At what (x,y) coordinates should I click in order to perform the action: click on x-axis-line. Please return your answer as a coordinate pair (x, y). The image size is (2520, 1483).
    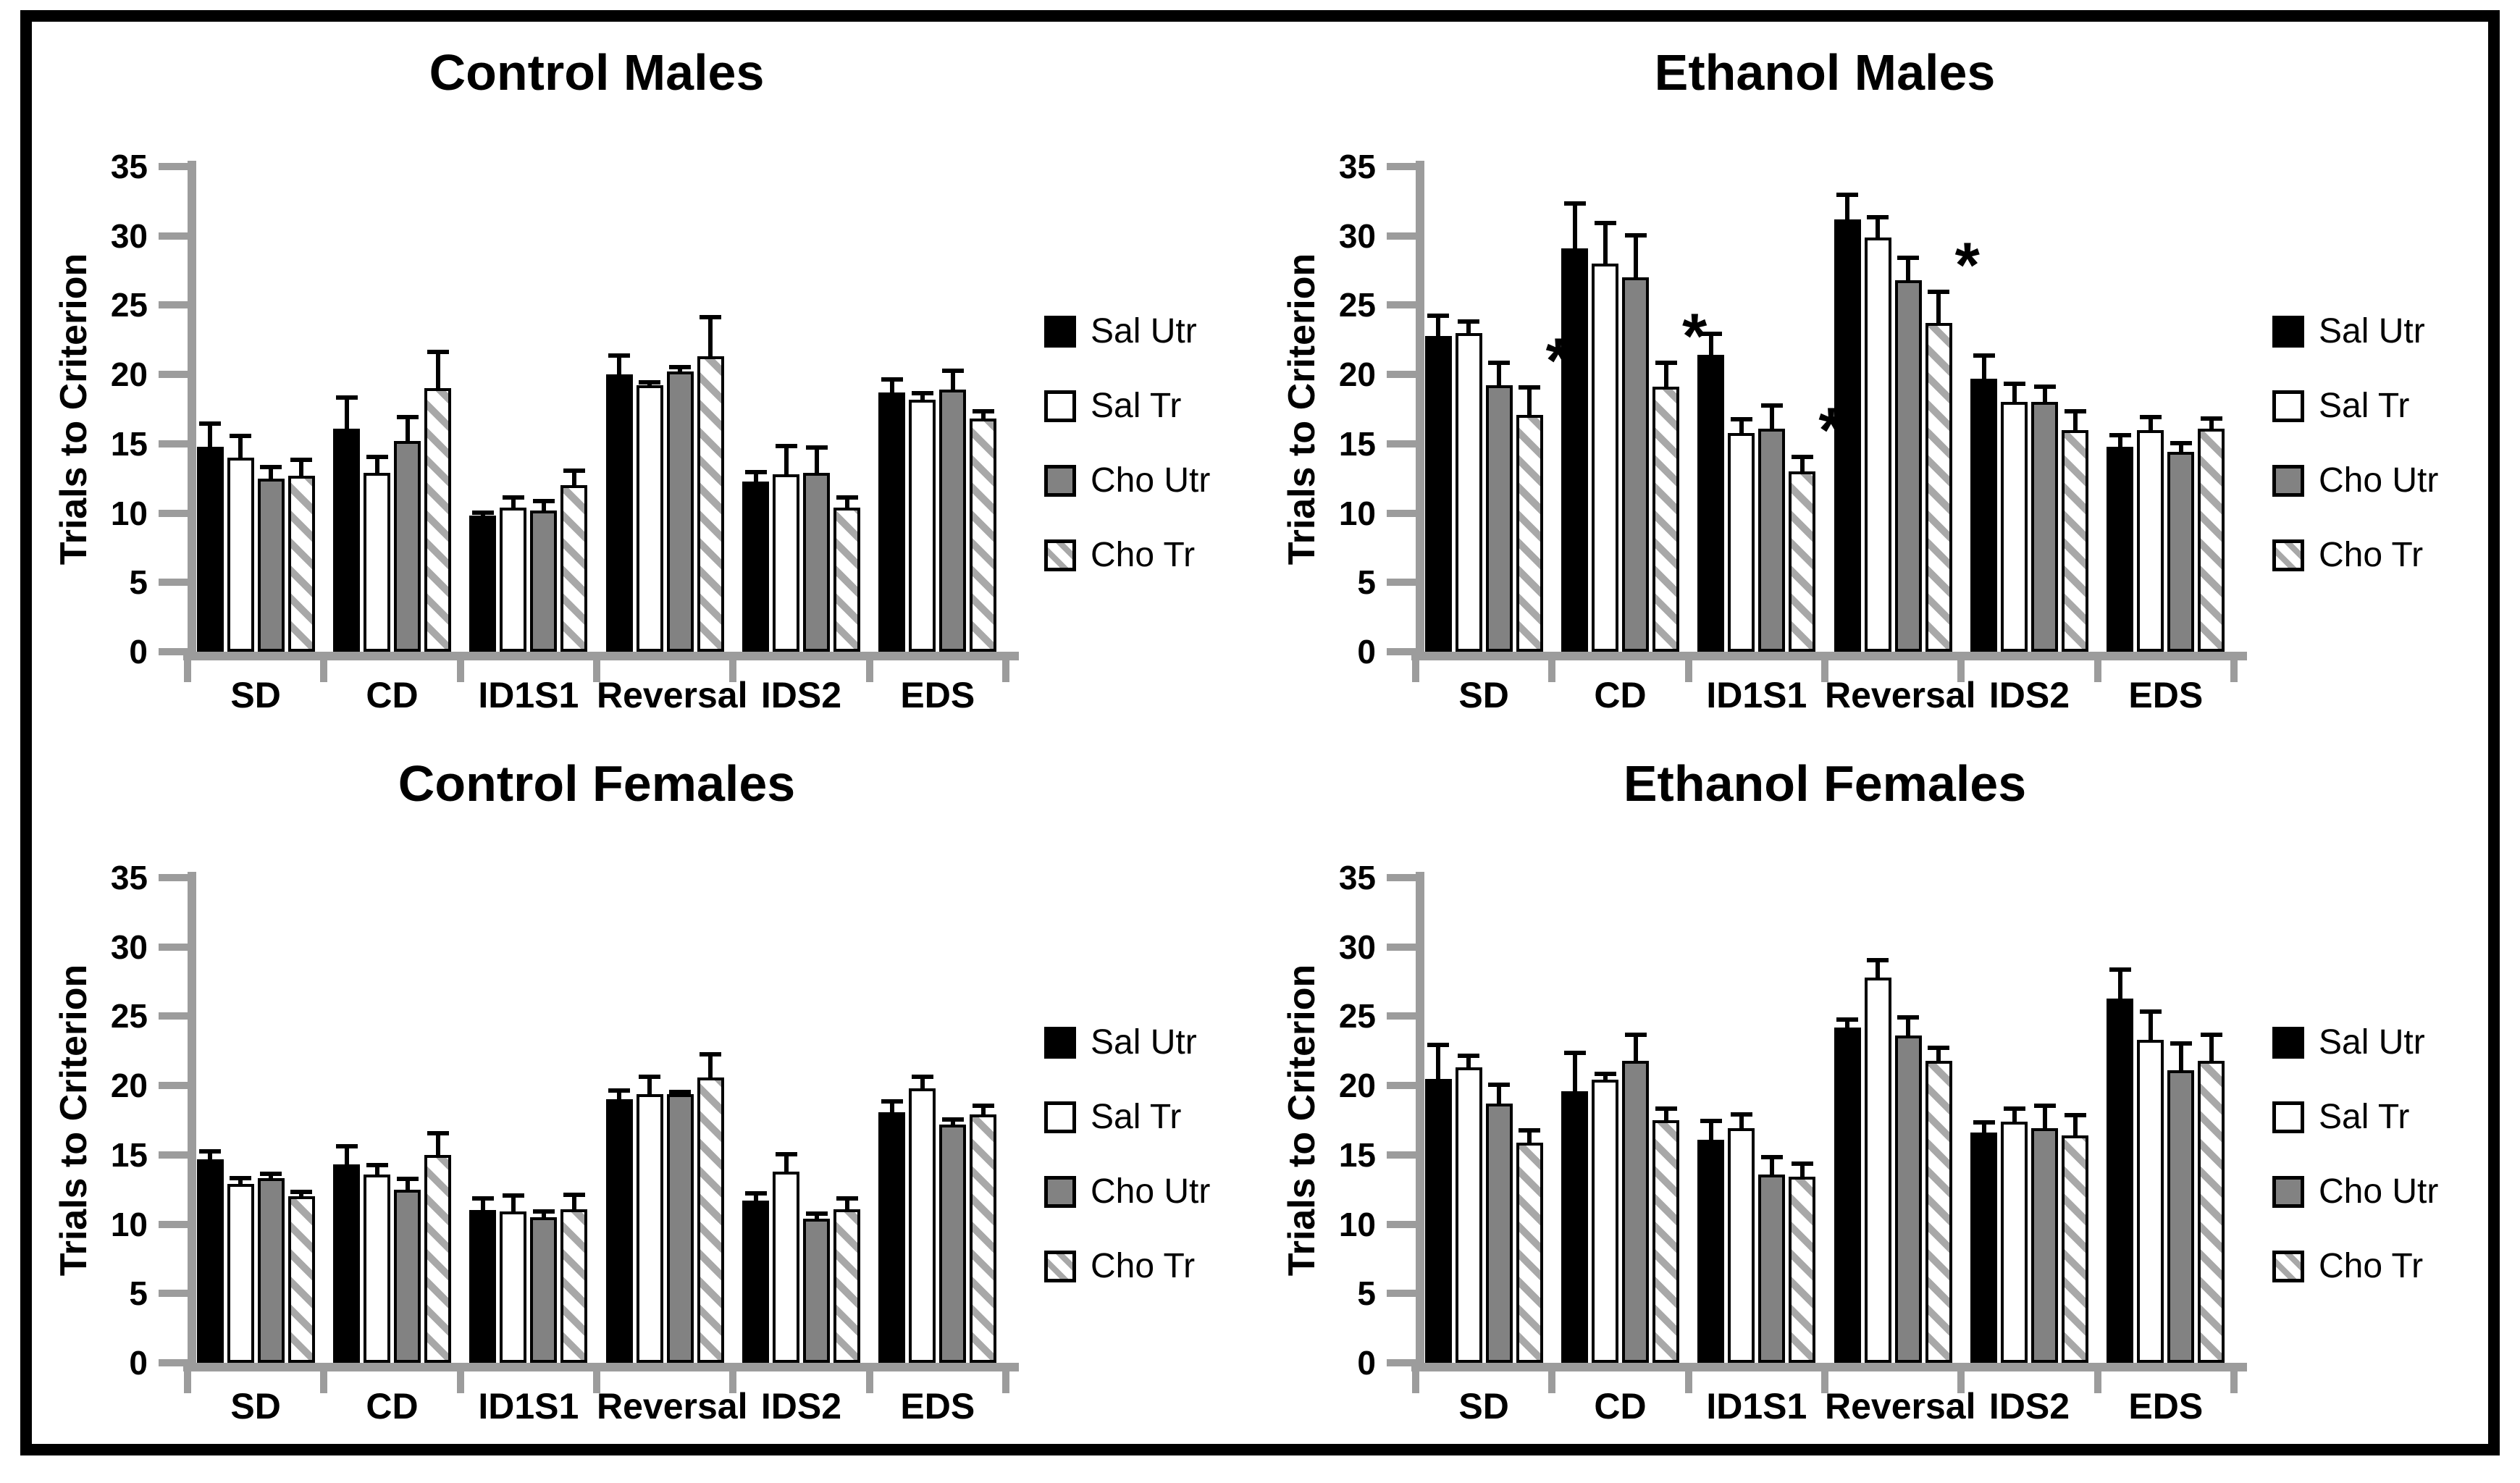
    Looking at the image, I should click on (1829, 1367).